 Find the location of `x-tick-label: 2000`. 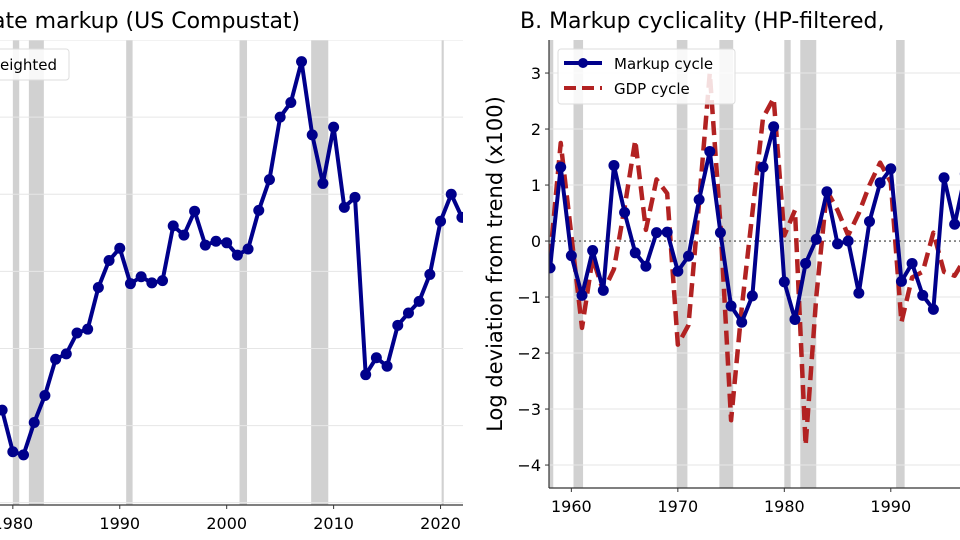

x-tick-label: 2000 is located at coordinates (226, 523).